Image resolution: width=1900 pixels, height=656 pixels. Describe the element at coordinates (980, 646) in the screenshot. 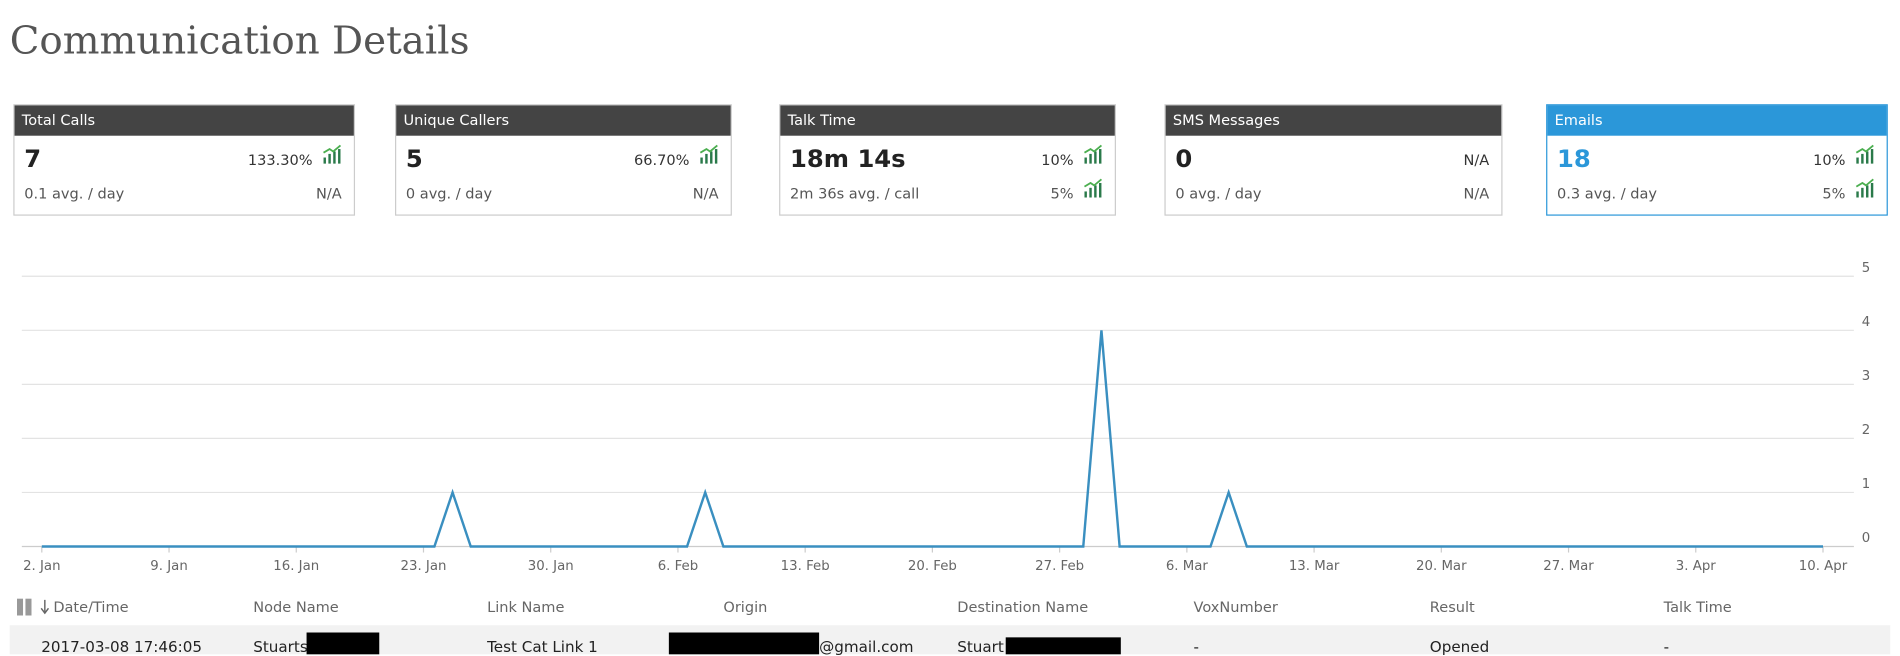

I see `table-cell: Stuart` at that location.